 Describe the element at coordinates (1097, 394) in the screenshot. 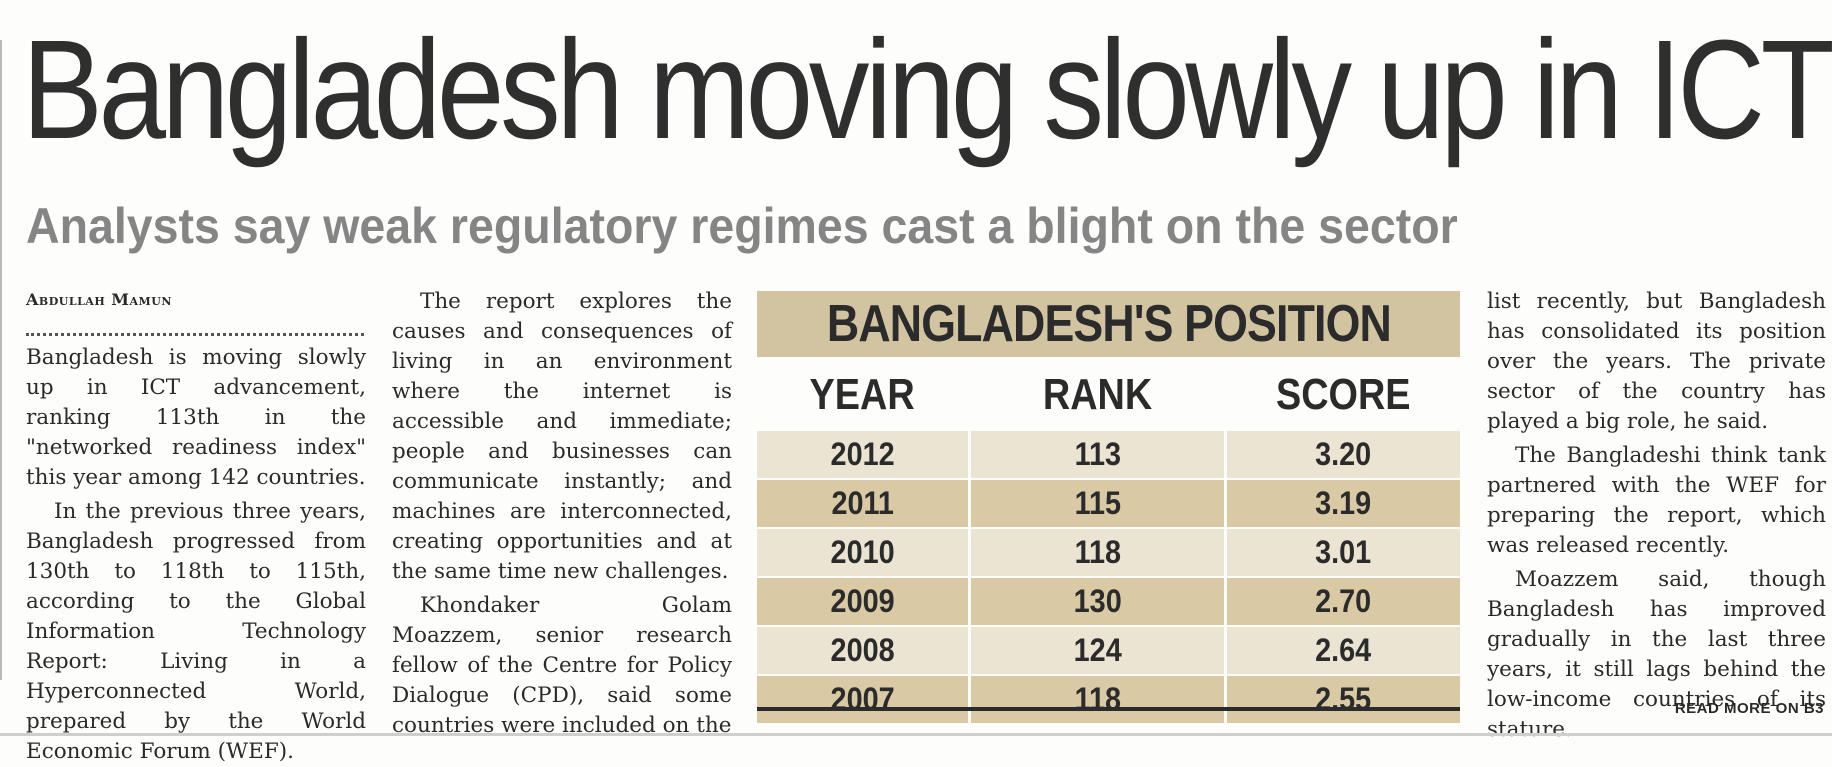

I see `table-header-rank: RANK` at that location.